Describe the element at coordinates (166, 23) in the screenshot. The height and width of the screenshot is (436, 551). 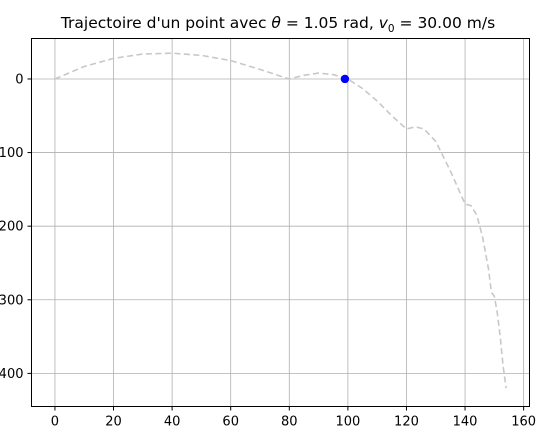
I see `title-prefix: Trajectoire d'un point avec` at that location.